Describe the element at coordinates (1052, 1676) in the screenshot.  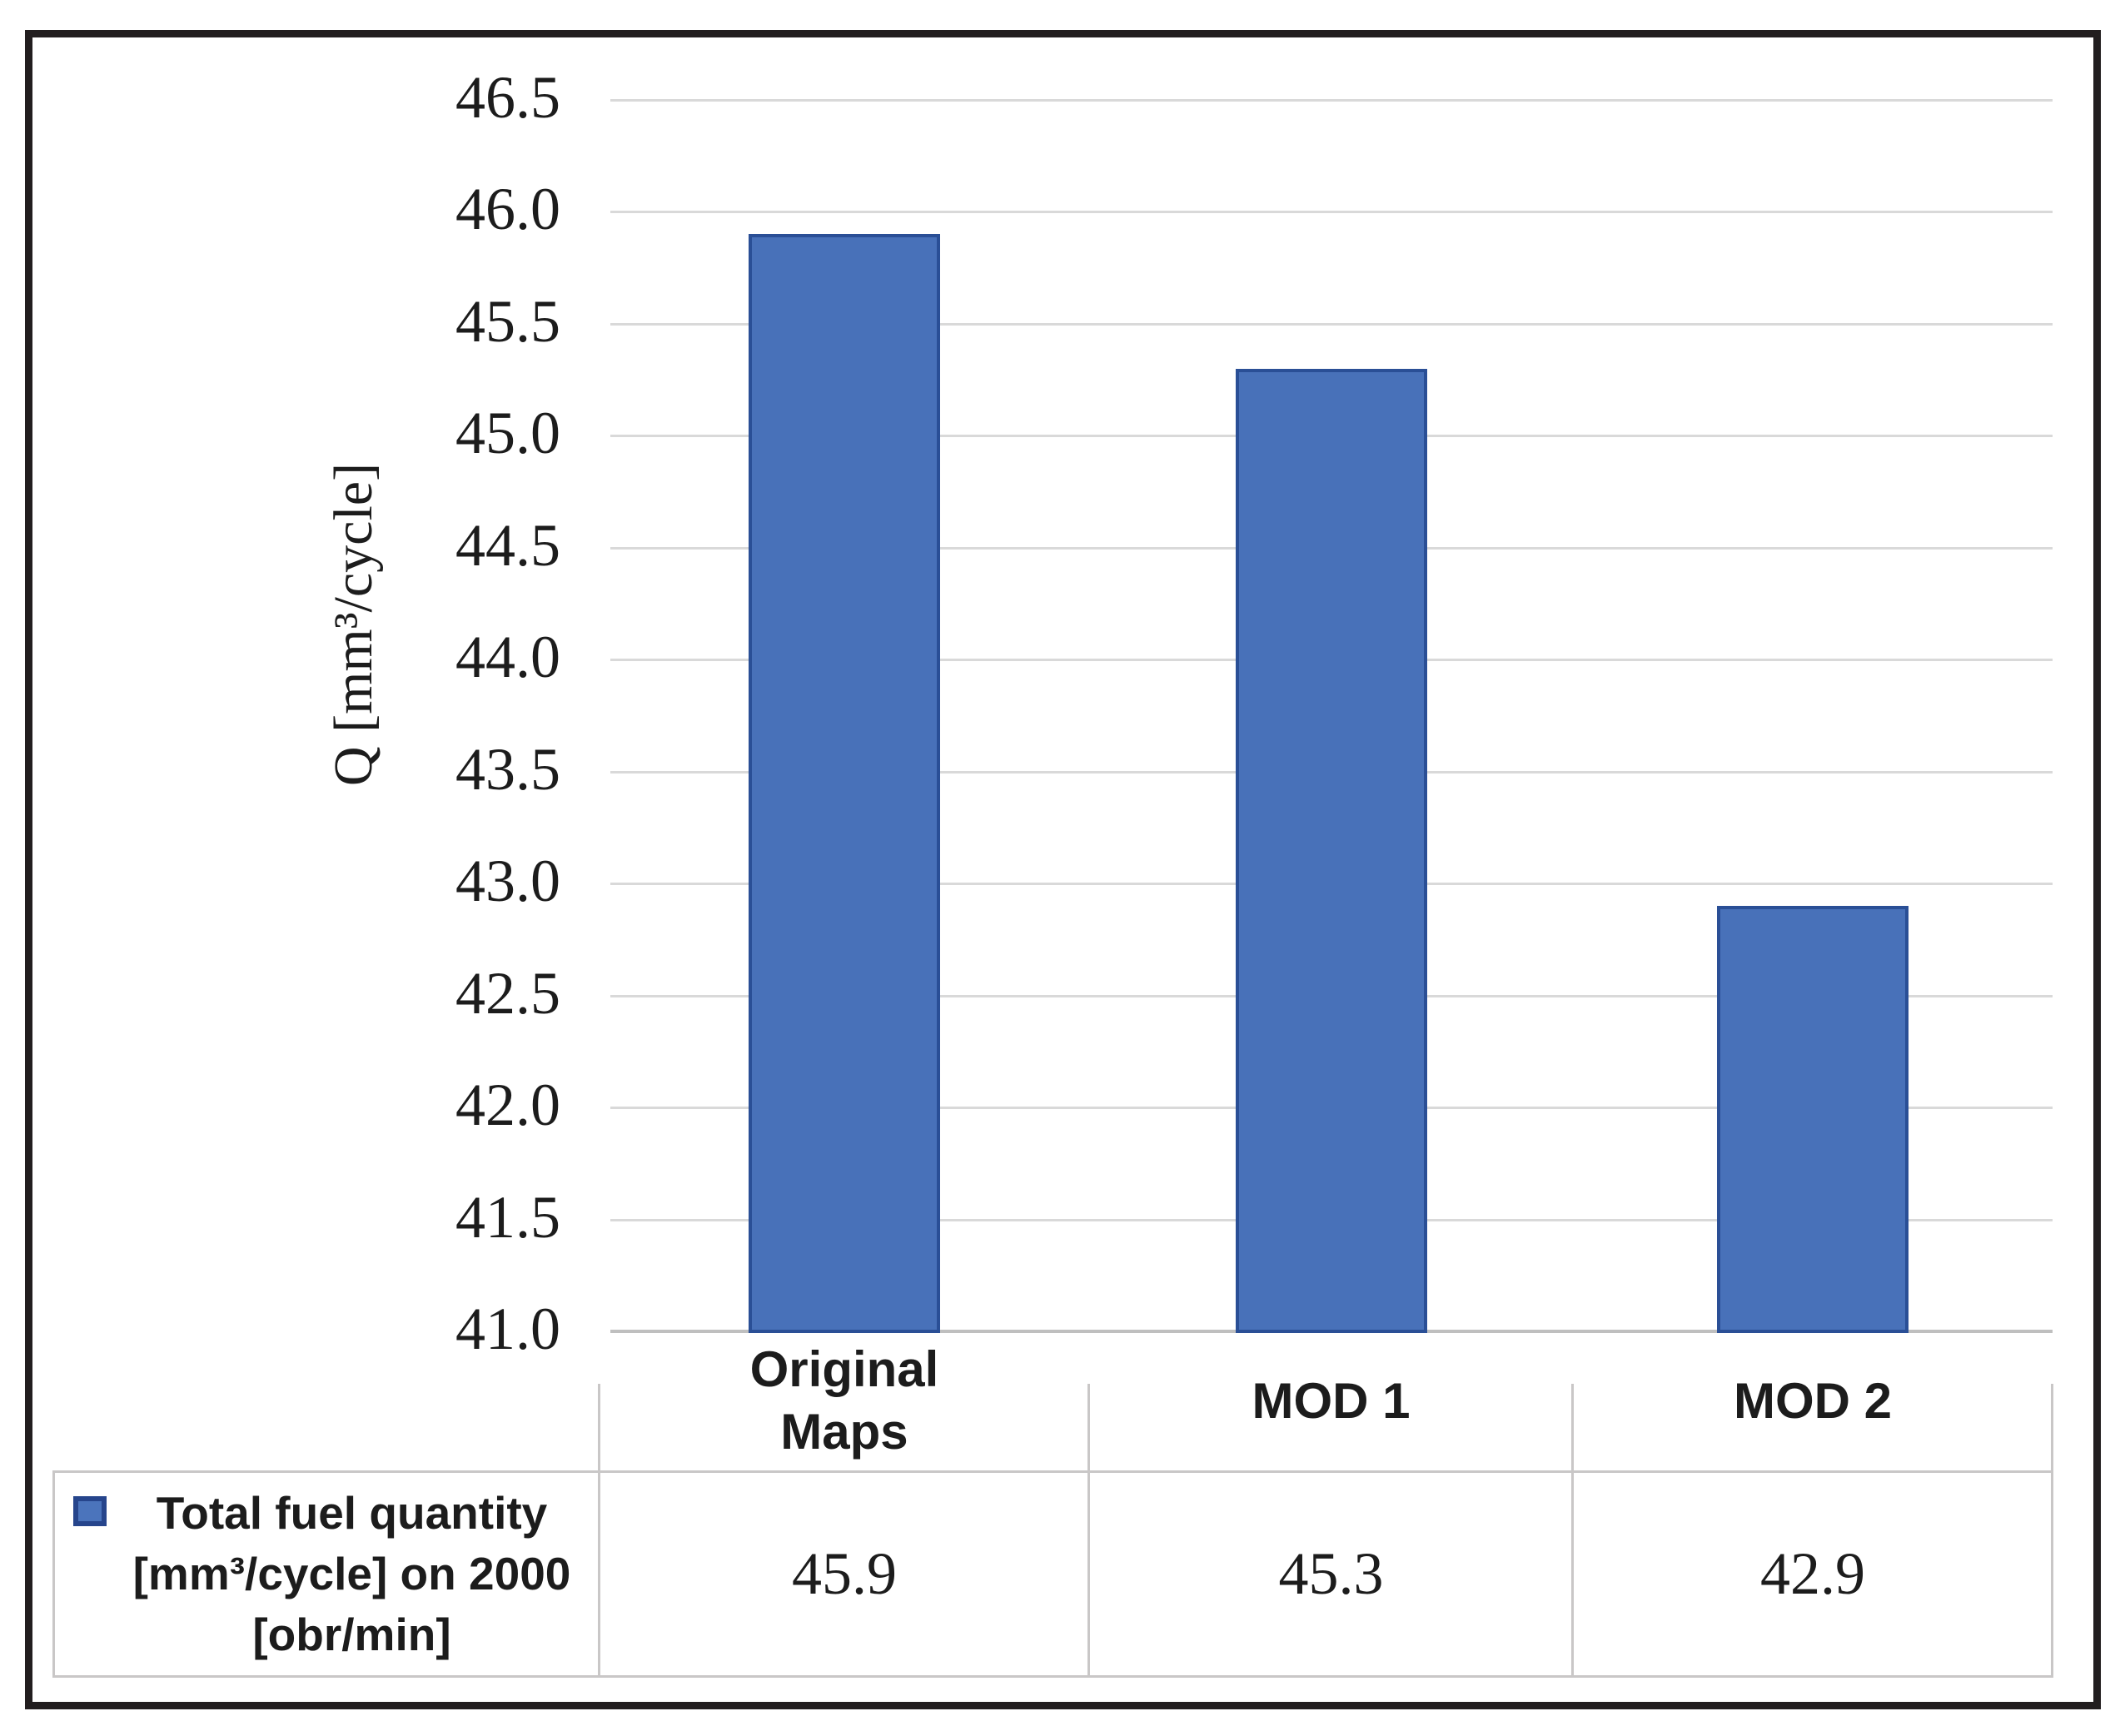
I see `table-bottom-border` at that location.